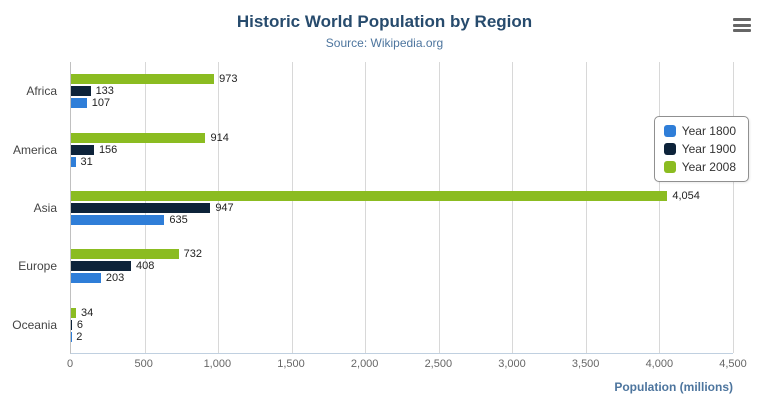  Describe the element at coordinates (686, 195) in the screenshot. I see `bar-value-label: 4,054` at that location.